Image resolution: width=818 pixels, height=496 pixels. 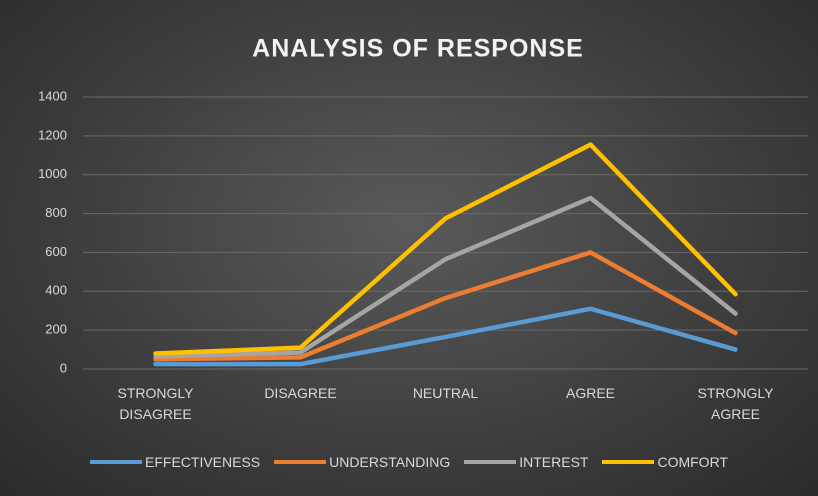 What do you see at coordinates (390, 462) in the screenshot?
I see `legend-label: UNDERSTANDING` at bounding box center [390, 462].